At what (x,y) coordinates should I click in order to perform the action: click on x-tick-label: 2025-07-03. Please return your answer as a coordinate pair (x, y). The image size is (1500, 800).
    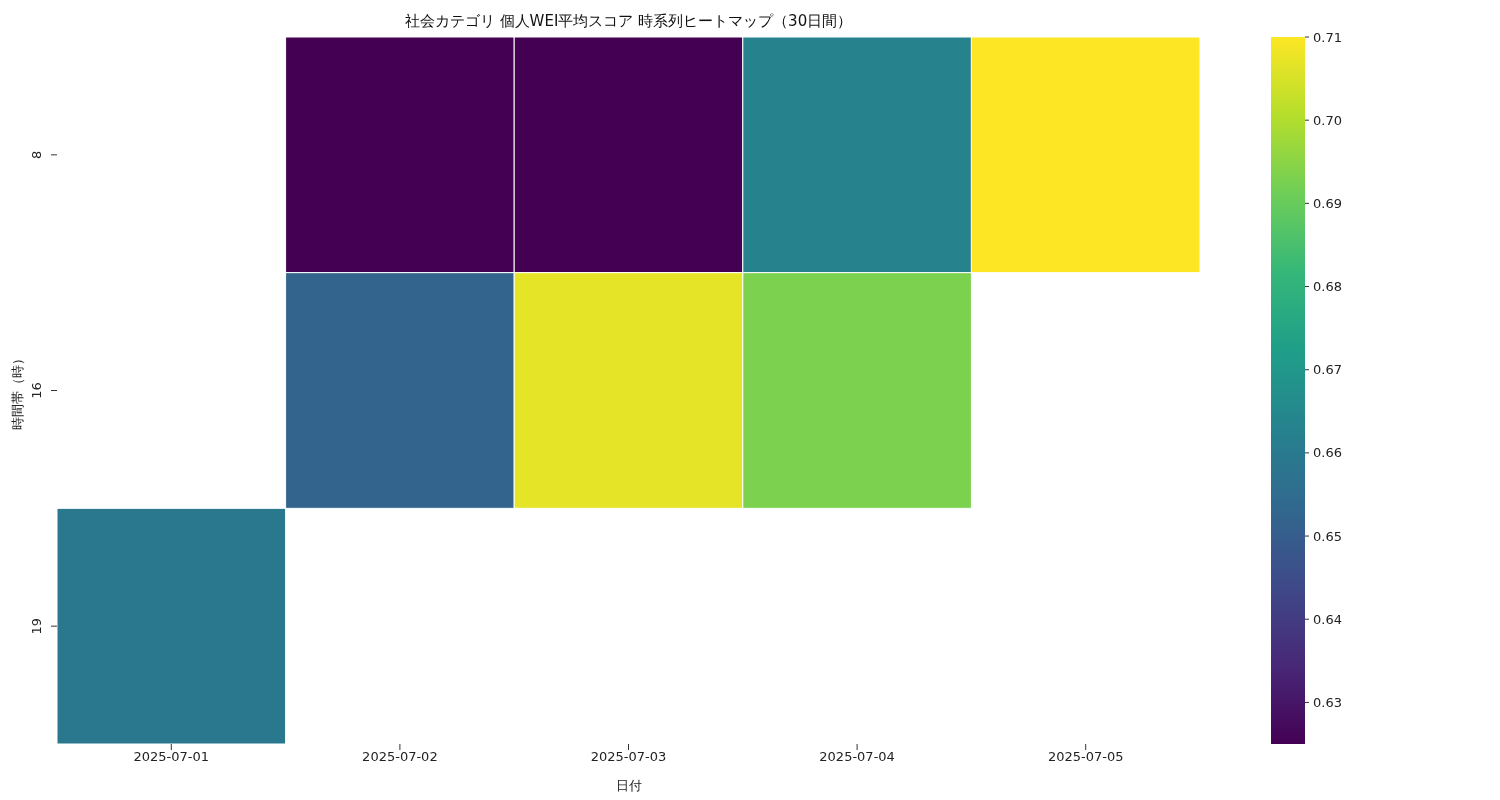
    Looking at the image, I should click on (628, 757).